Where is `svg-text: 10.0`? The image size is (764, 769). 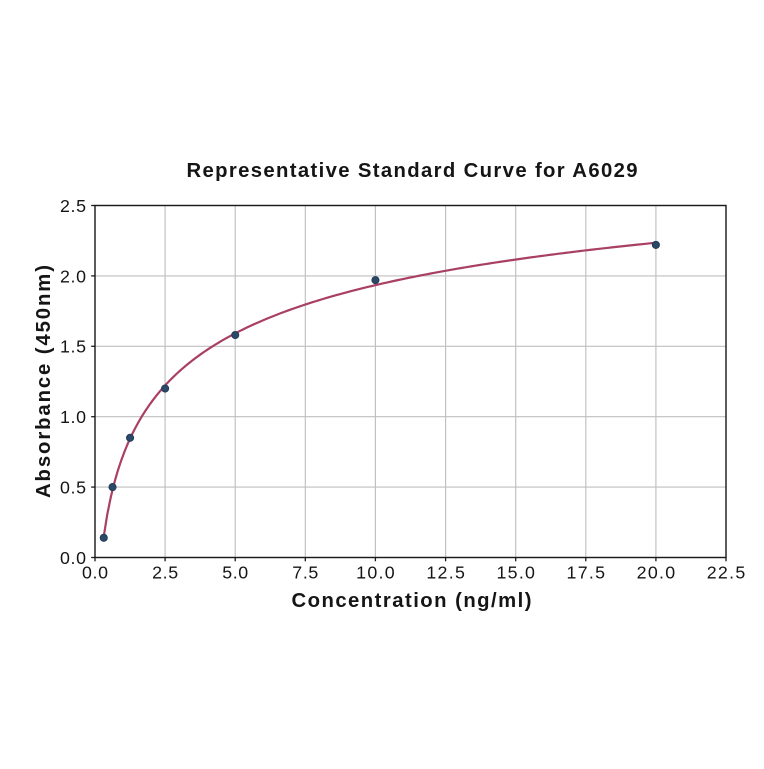
svg-text: 10.0 is located at coordinates (375, 573).